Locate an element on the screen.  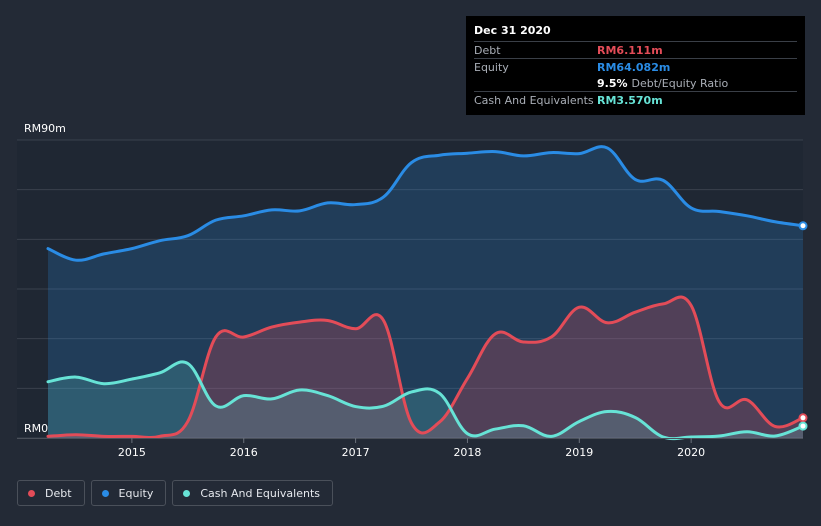
x-tick-label: 2018 is located at coordinates (467, 452).